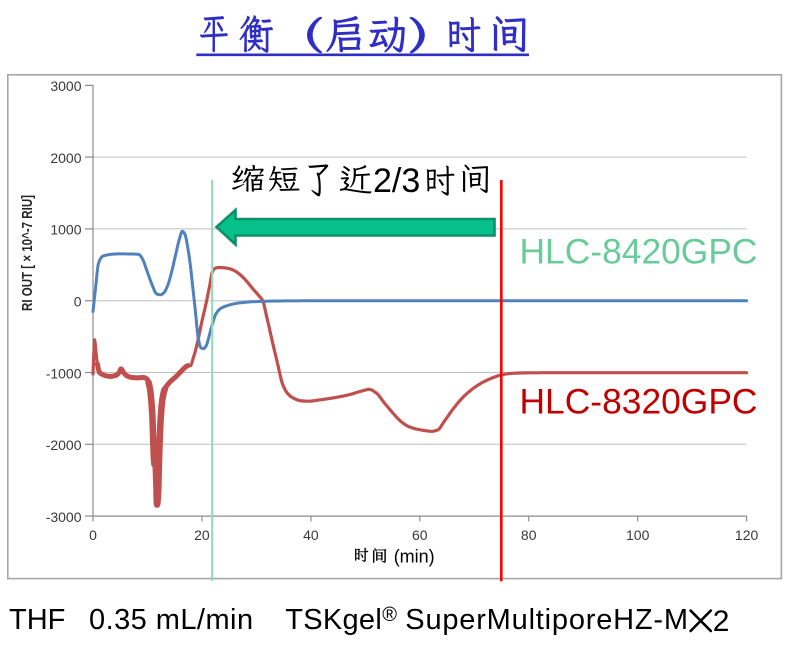 The width and height of the screenshot is (798, 649). Describe the element at coordinates (64, 517) in the screenshot. I see `svg-text: -3000` at that location.